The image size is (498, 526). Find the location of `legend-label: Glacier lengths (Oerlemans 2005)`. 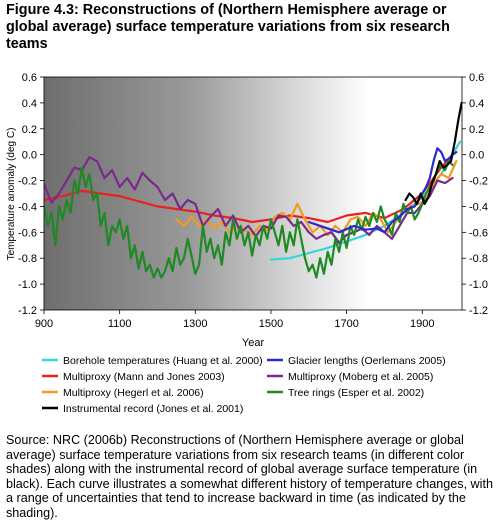

legend-label: Glacier lengths (Oerlemans 2005) is located at coordinates (367, 361).